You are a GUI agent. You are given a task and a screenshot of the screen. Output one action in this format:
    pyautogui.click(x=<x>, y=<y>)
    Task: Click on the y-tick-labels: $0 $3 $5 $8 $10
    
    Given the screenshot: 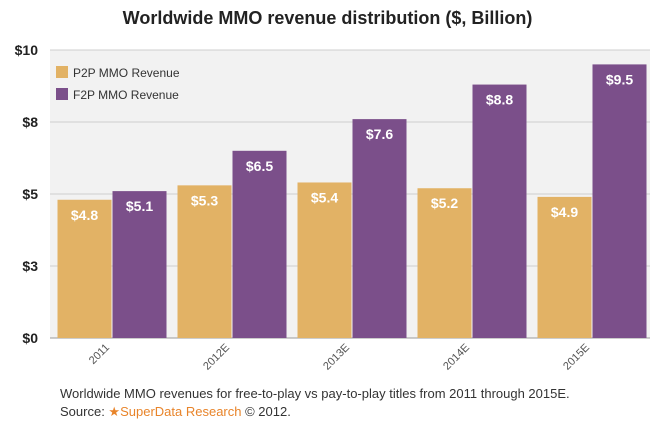 What is the action you would take?
    pyautogui.click(x=27, y=194)
    